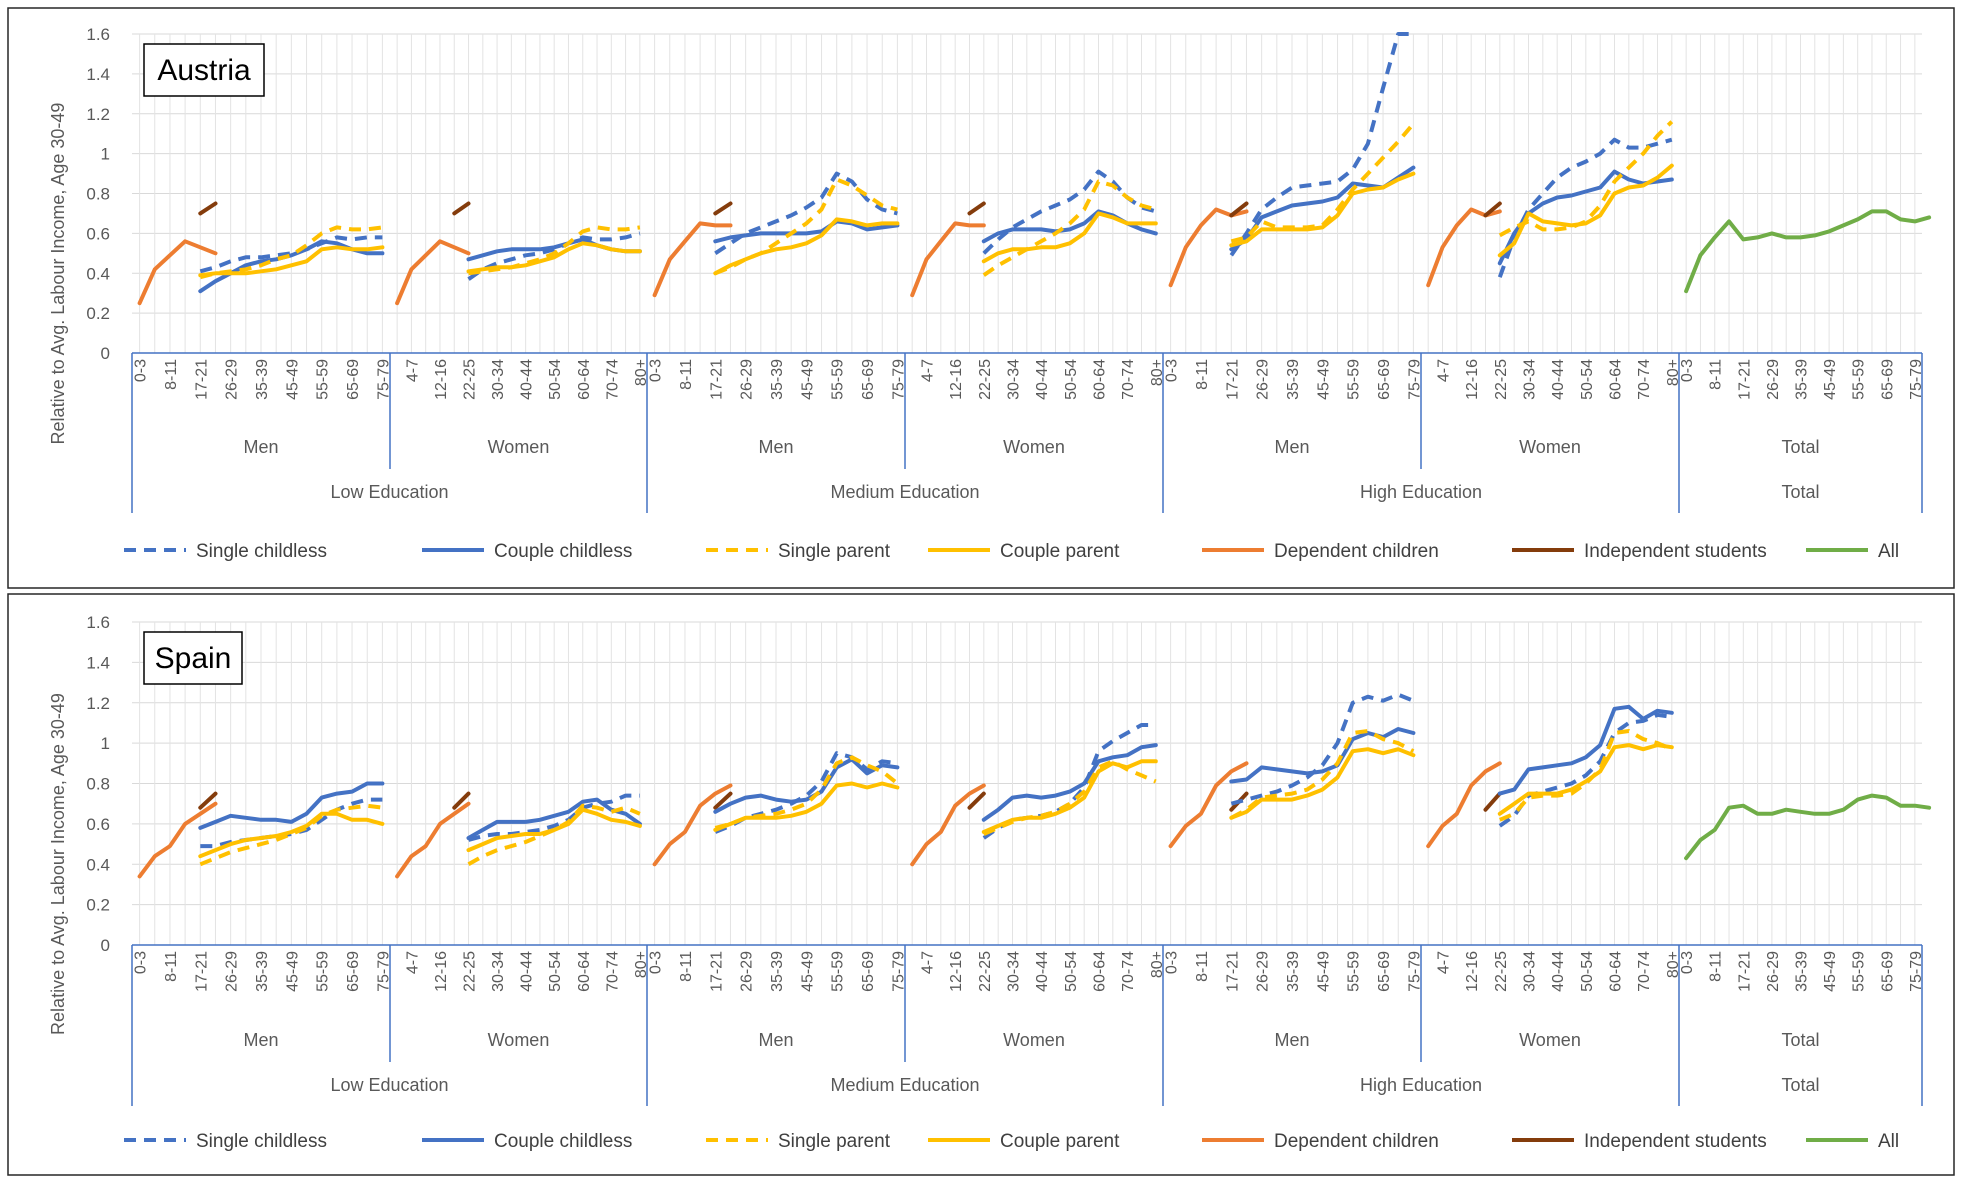 This screenshot has width=1961, height=1182. What do you see at coordinates (98, 703) in the screenshot?
I see `y-tick-label: 1.2` at bounding box center [98, 703].